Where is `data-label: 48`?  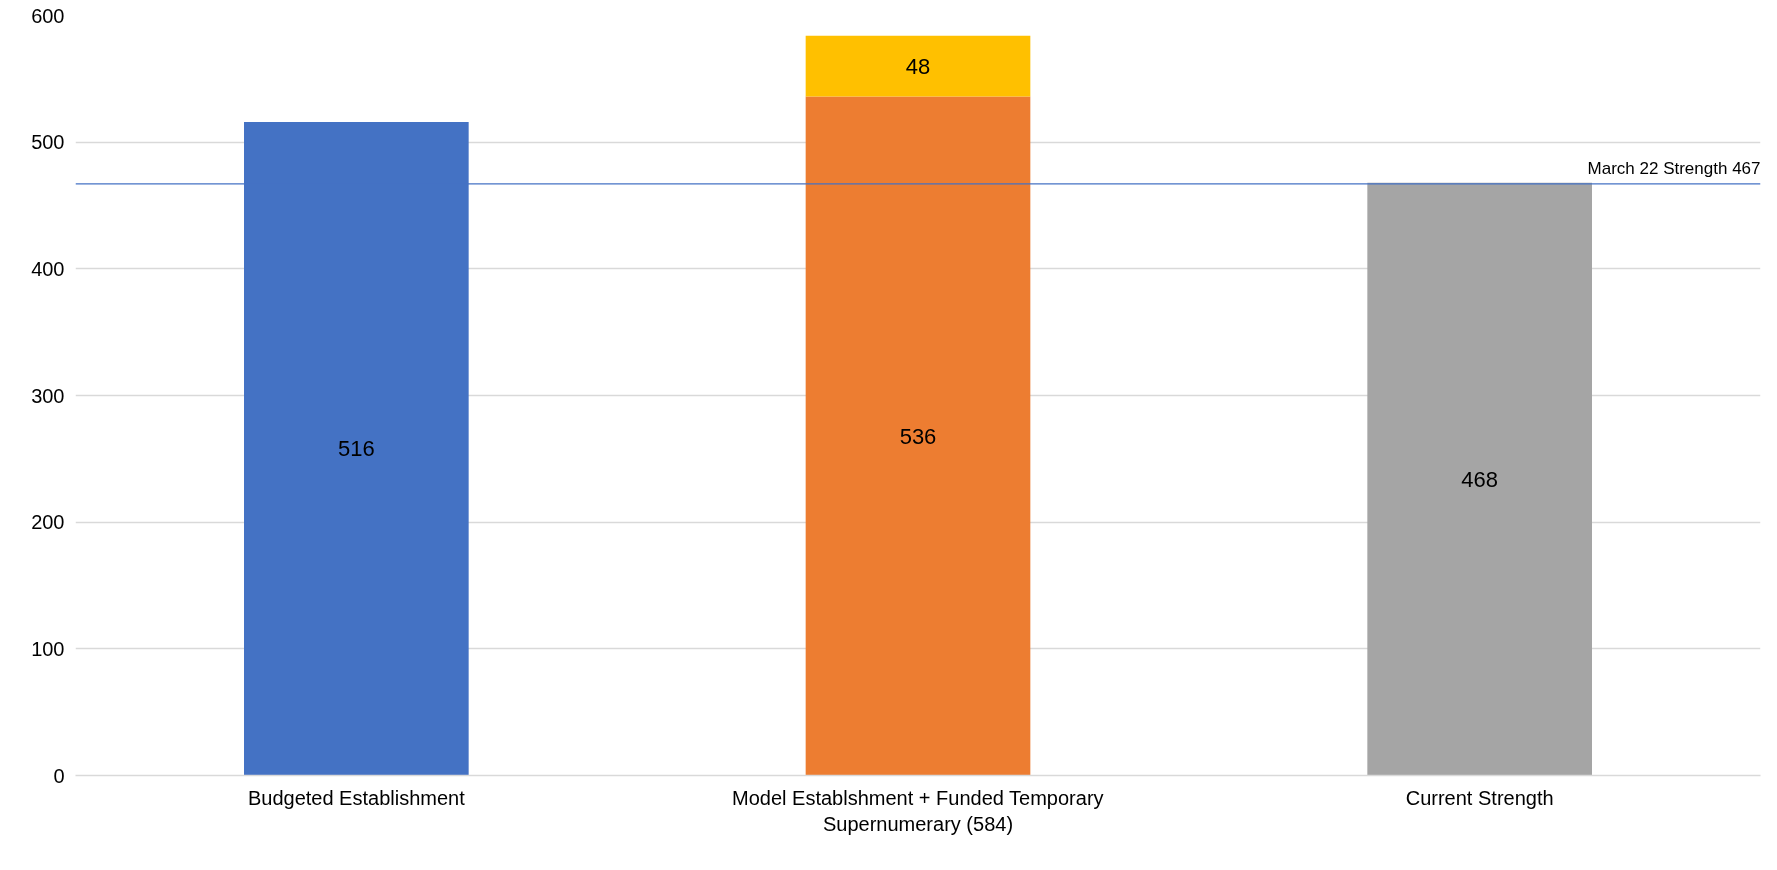 data-label: 48 is located at coordinates (918, 66).